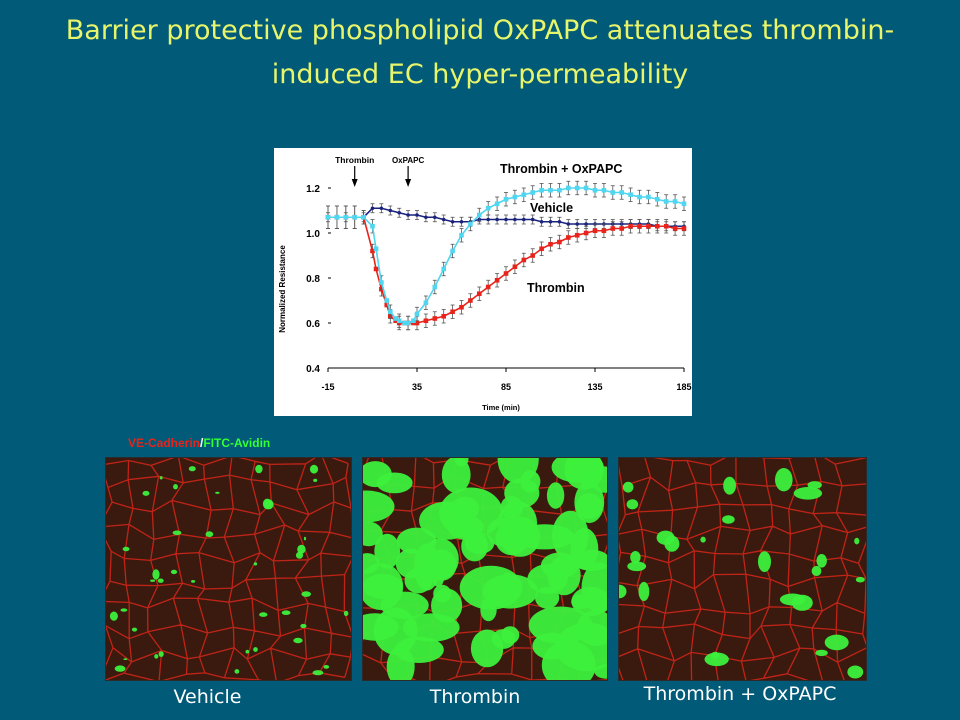  I want to click on panel-label-vehicle: Vehicle, so click(207, 697).